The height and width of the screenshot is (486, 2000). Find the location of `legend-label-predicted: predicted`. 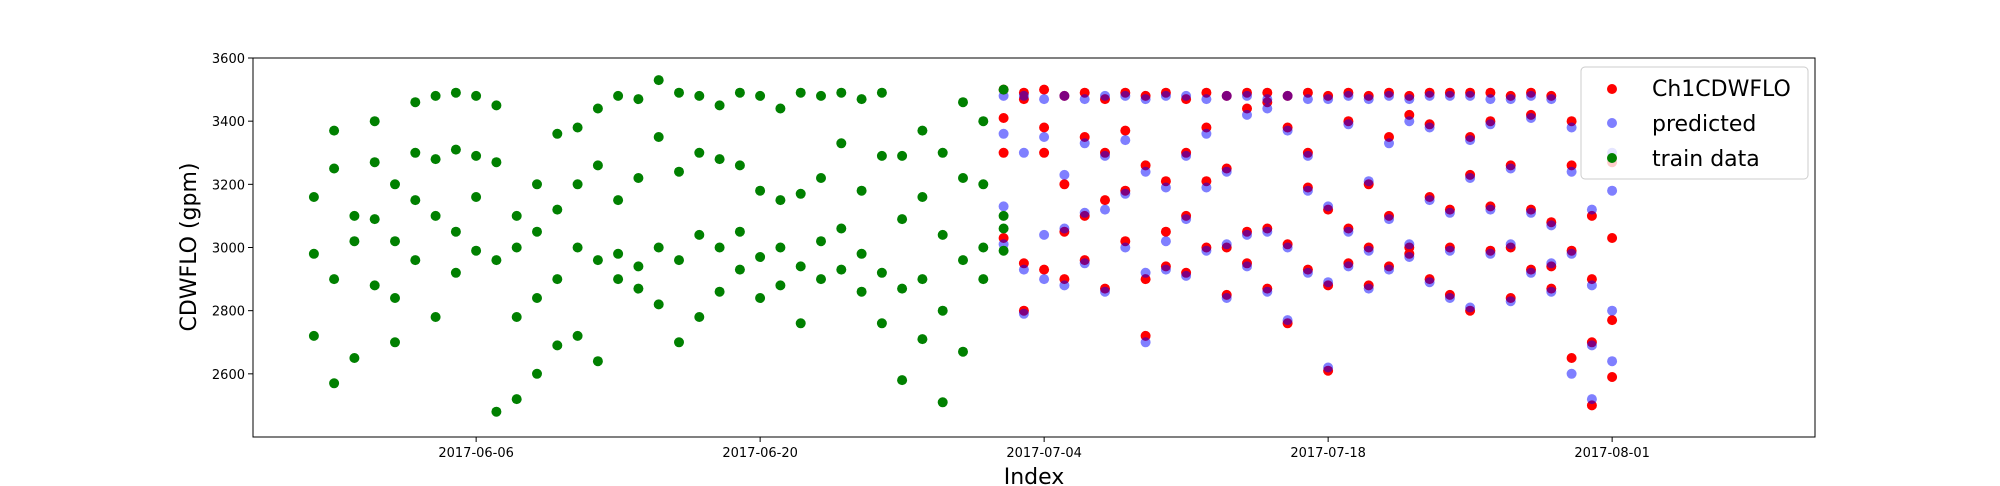

legend-label-predicted: predicted is located at coordinates (1704, 124).